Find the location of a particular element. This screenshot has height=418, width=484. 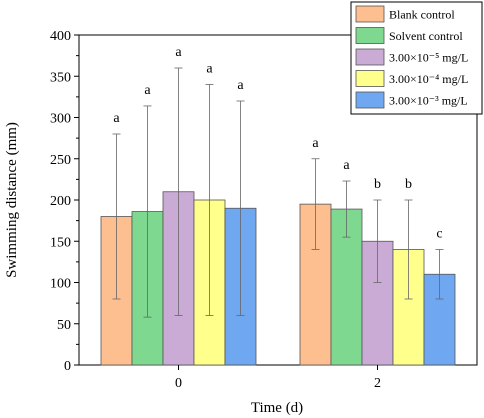

y-tick-label: 400 is located at coordinates (60, 36).